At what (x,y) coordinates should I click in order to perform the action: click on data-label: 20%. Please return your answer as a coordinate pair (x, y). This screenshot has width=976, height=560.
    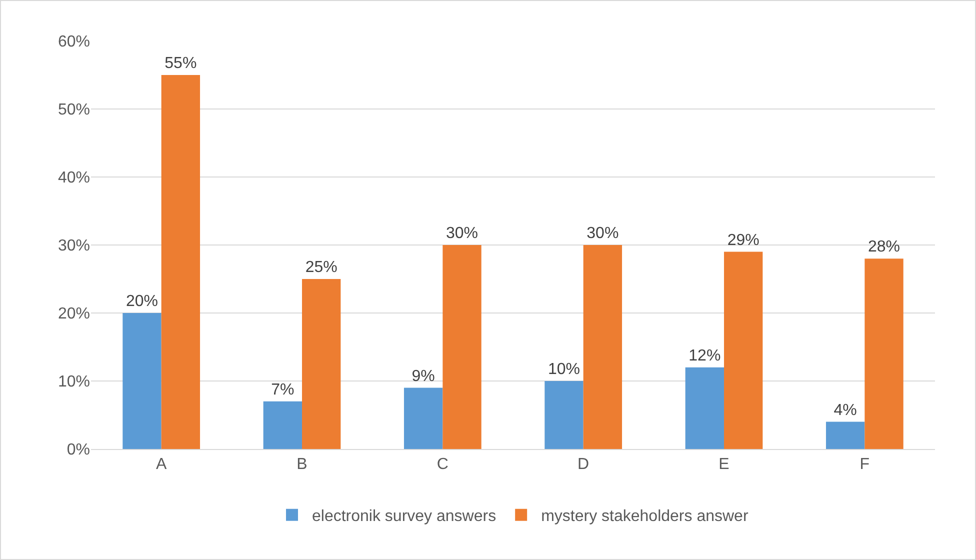
    Looking at the image, I should click on (142, 301).